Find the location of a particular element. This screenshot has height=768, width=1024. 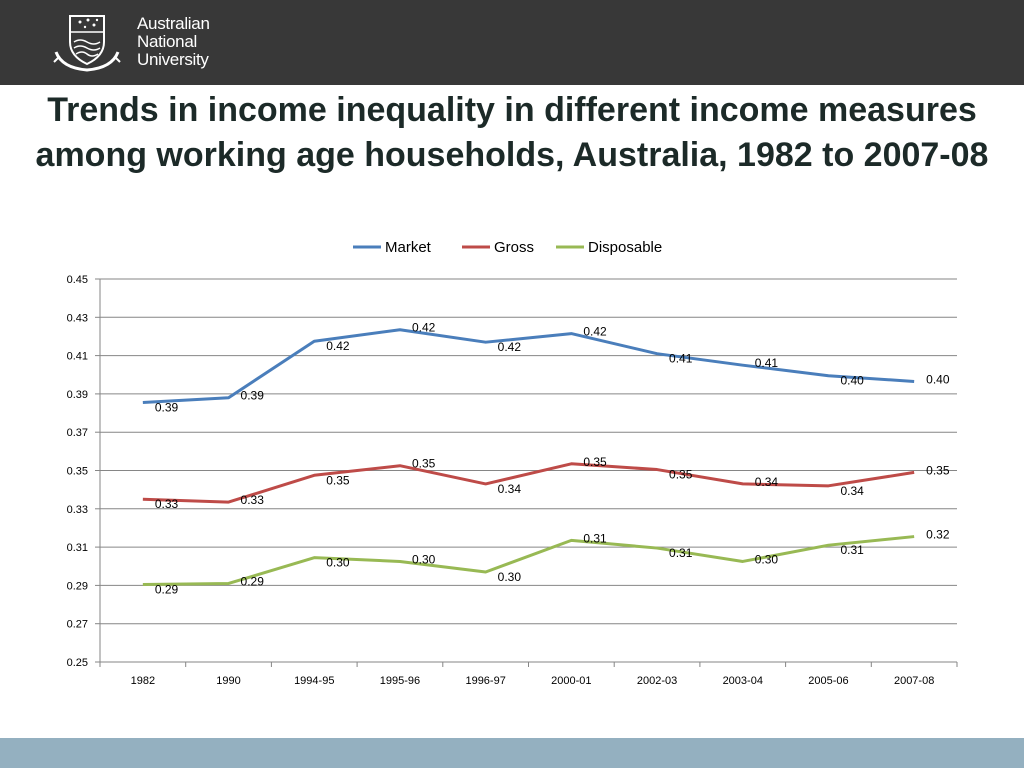

y-tick-label: 0.43 is located at coordinates (77, 318).